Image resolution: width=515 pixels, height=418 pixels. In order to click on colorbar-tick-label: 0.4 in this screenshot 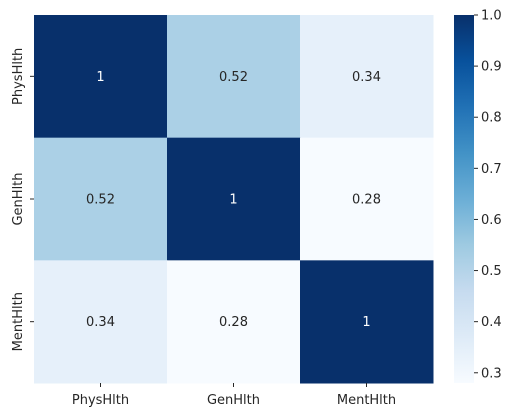, I will do `click(491, 322)`.